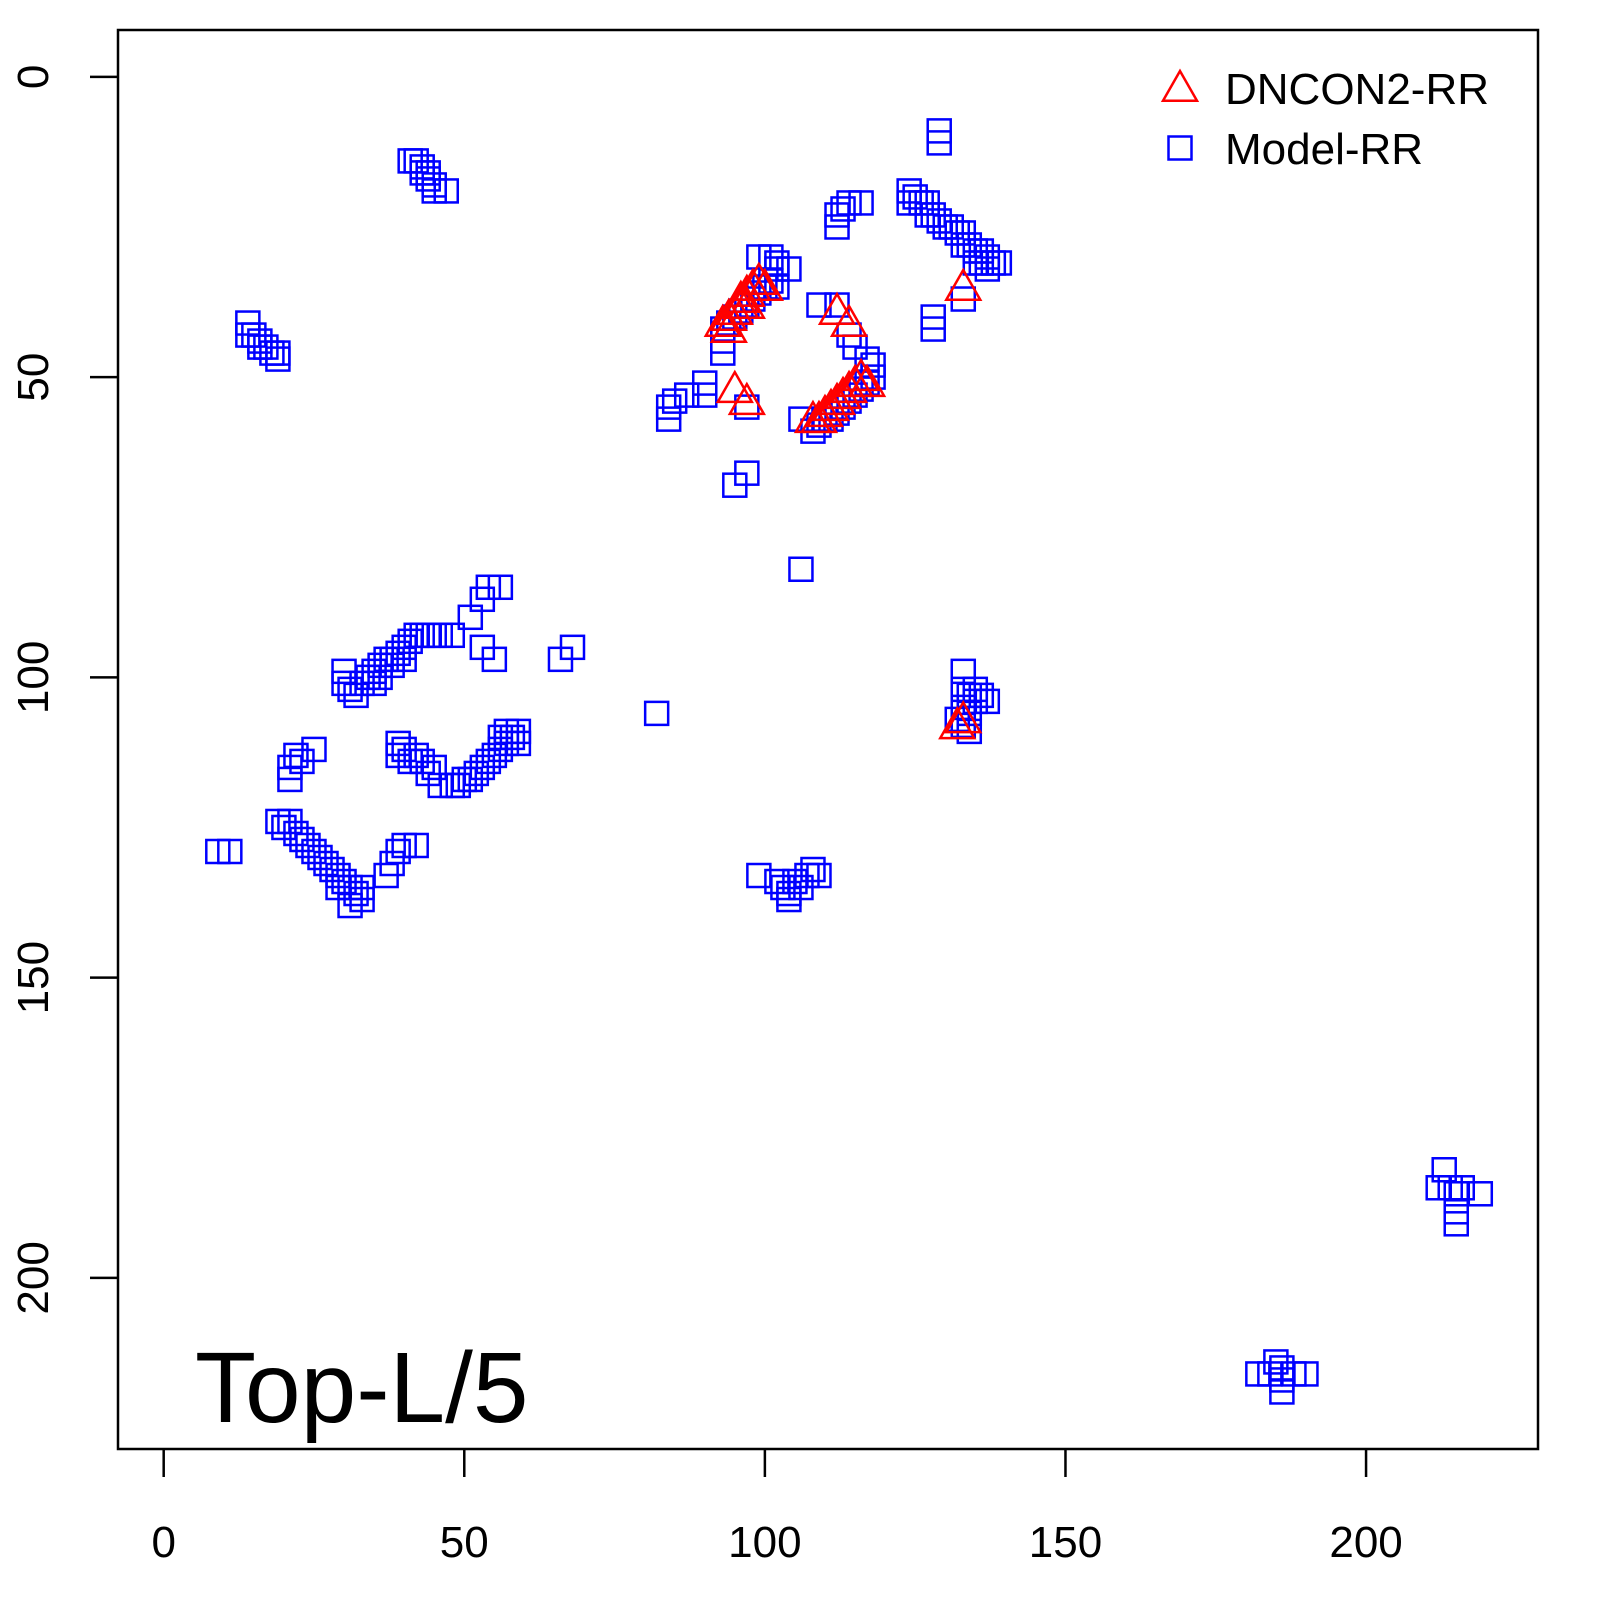  I want to click on x-tick-label: 200, so click(1365, 1542).